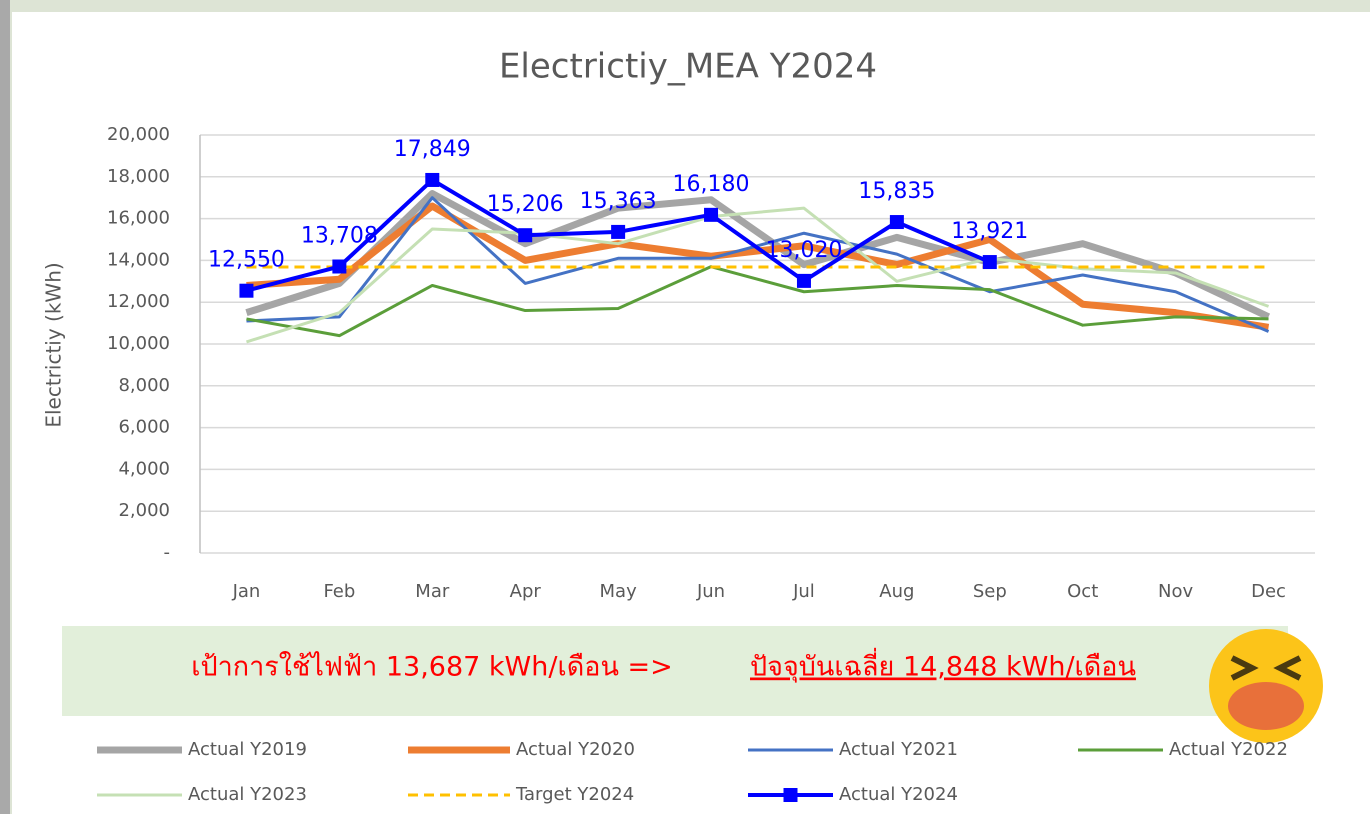 The image size is (1370, 814). What do you see at coordinates (54, 344) in the screenshot?
I see `y-axis-label: Electrictiy (kWh)` at bounding box center [54, 344].